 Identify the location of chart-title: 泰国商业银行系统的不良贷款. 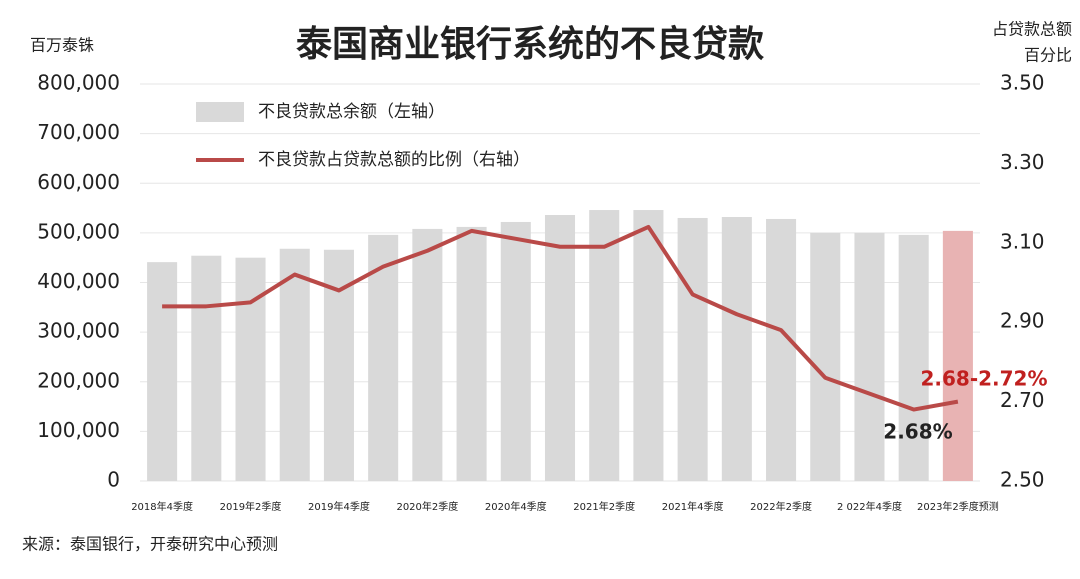
(530, 44).